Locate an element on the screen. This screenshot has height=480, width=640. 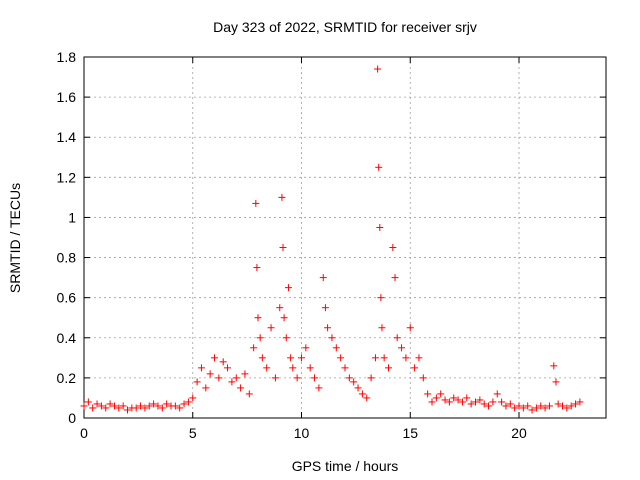
y-tick-label: 0.6 is located at coordinates (67, 298).